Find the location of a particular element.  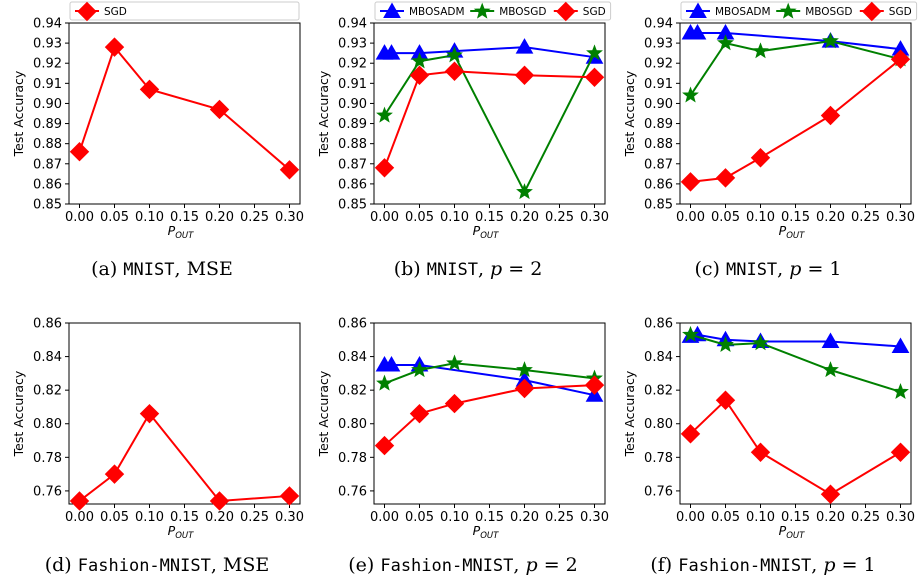

caption-label: (d) is located at coordinates (58, 565).